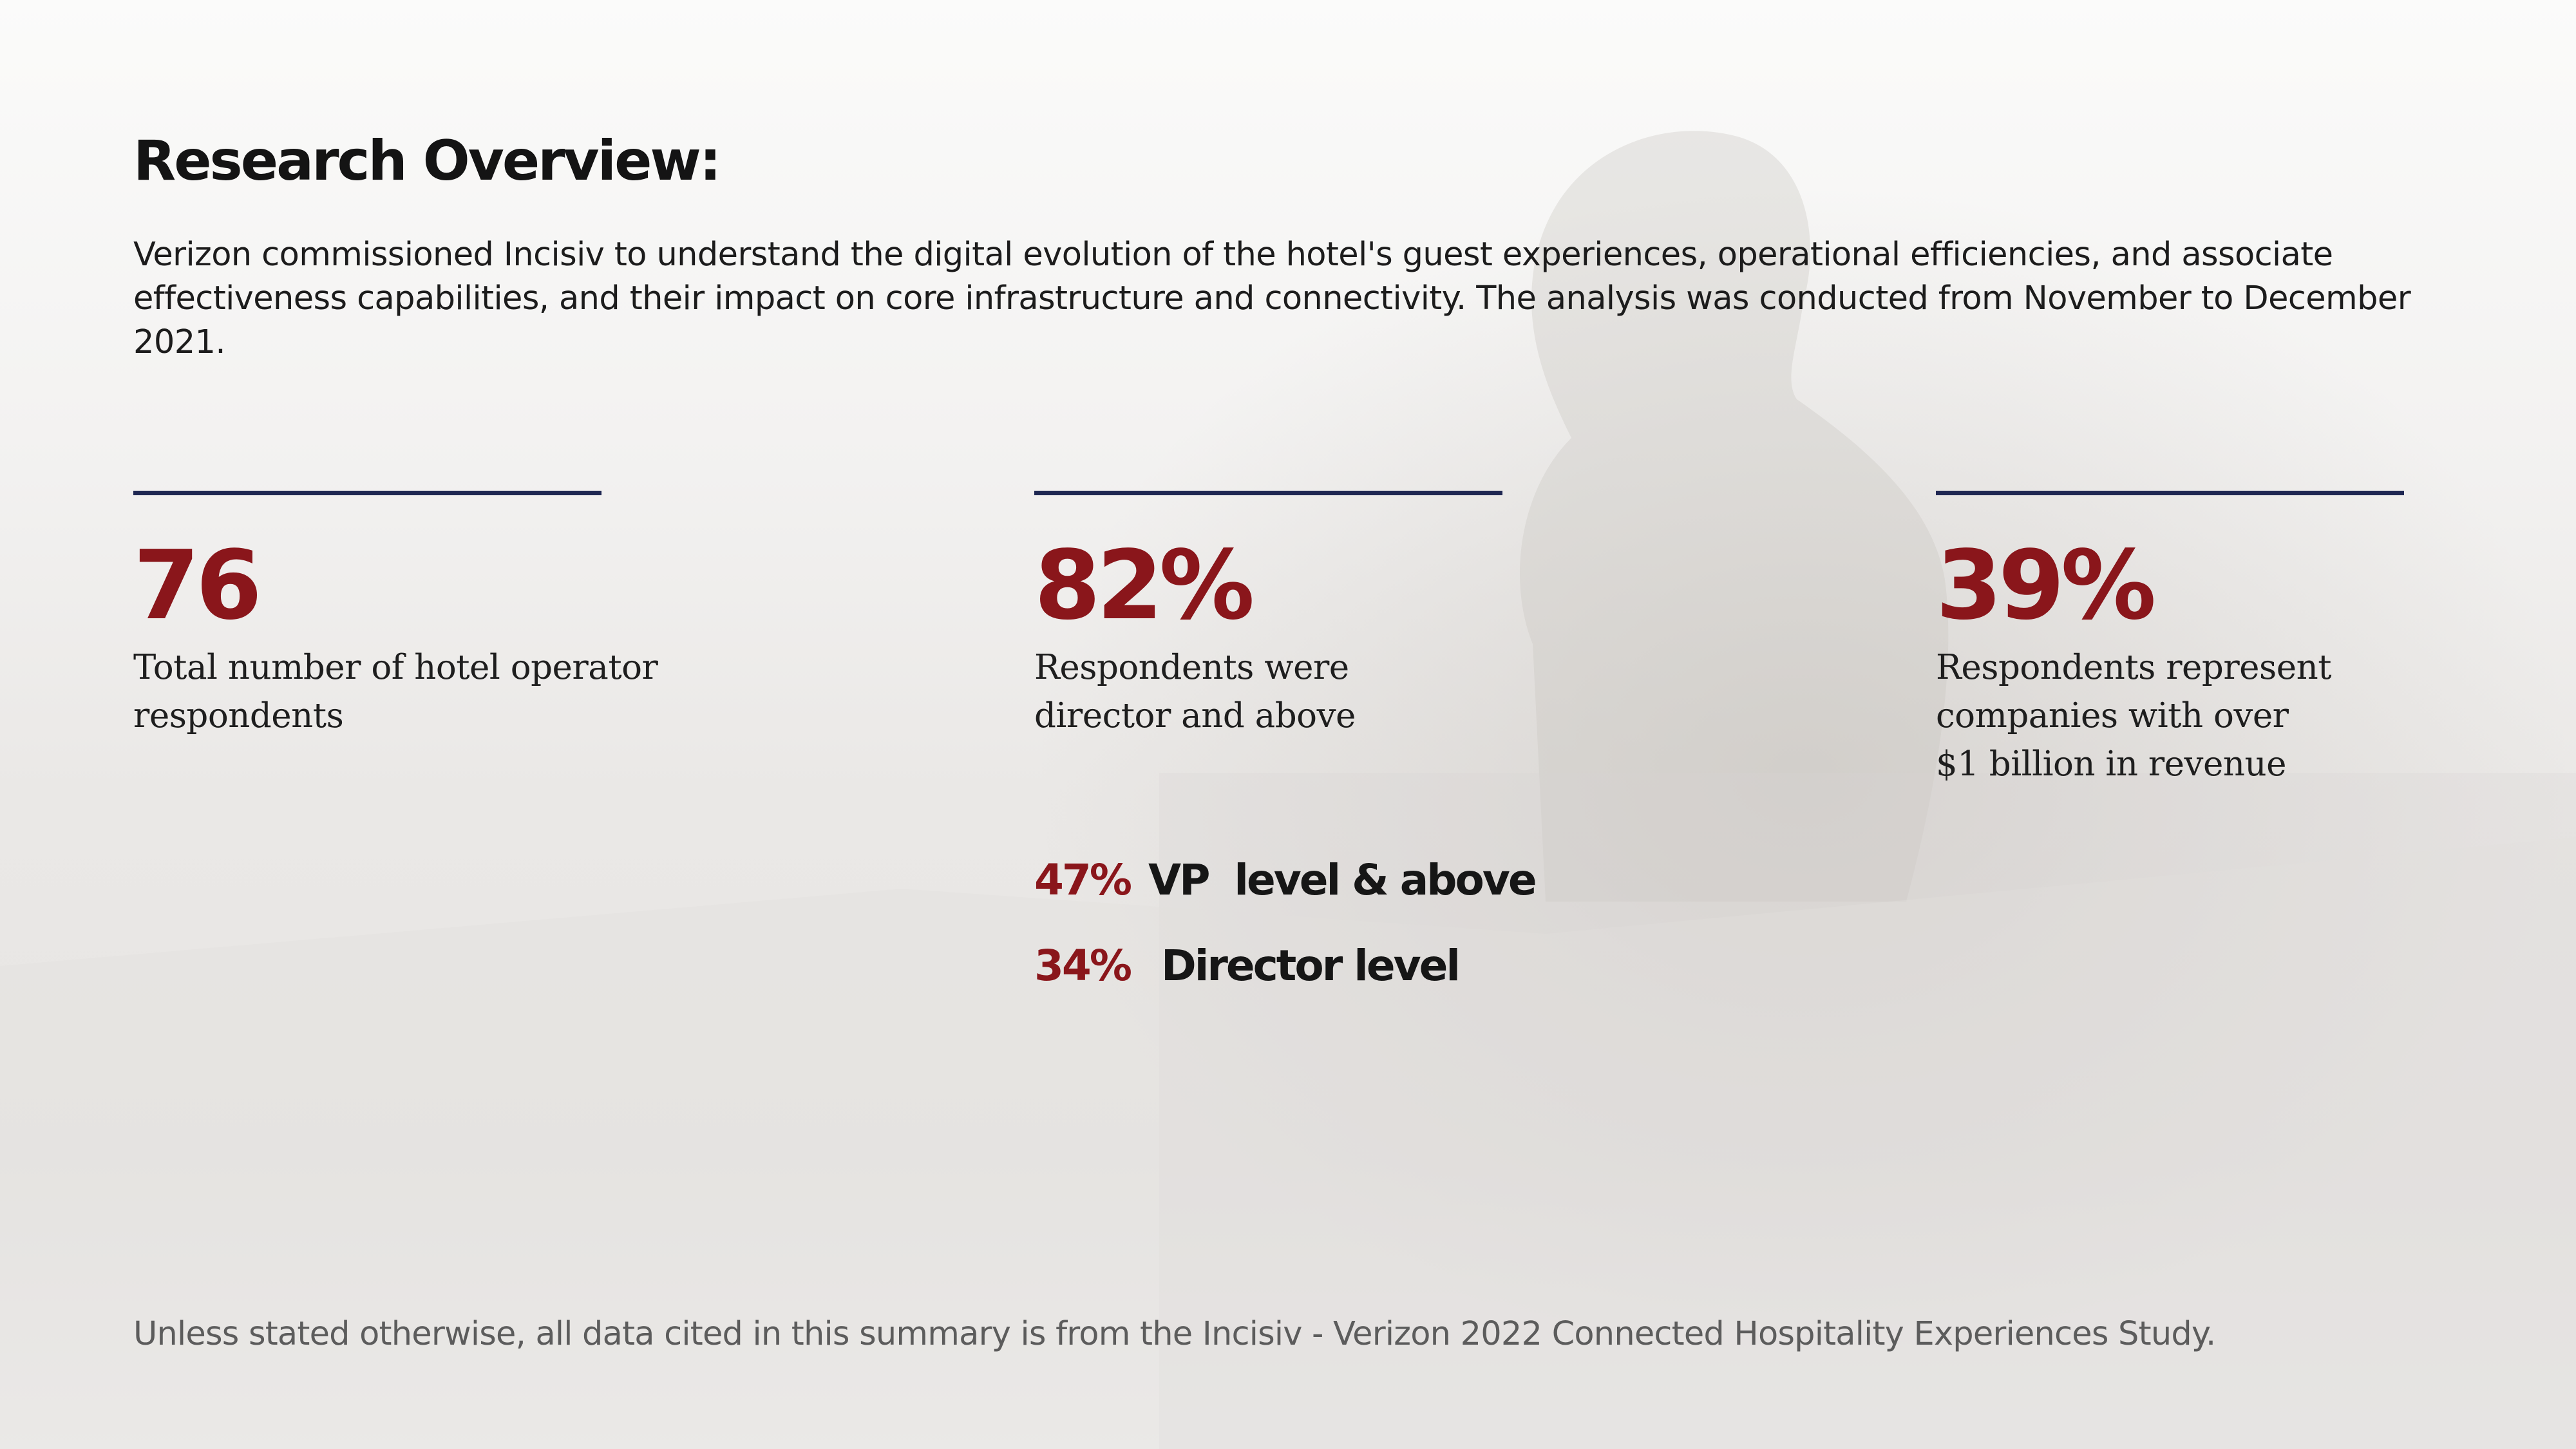 Image resolution: width=2576 pixels, height=1449 pixels. What do you see at coordinates (1324, 615) in the screenshot?
I see `stat-director-and-above: 82% Respondents were director and above` at bounding box center [1324, 615].